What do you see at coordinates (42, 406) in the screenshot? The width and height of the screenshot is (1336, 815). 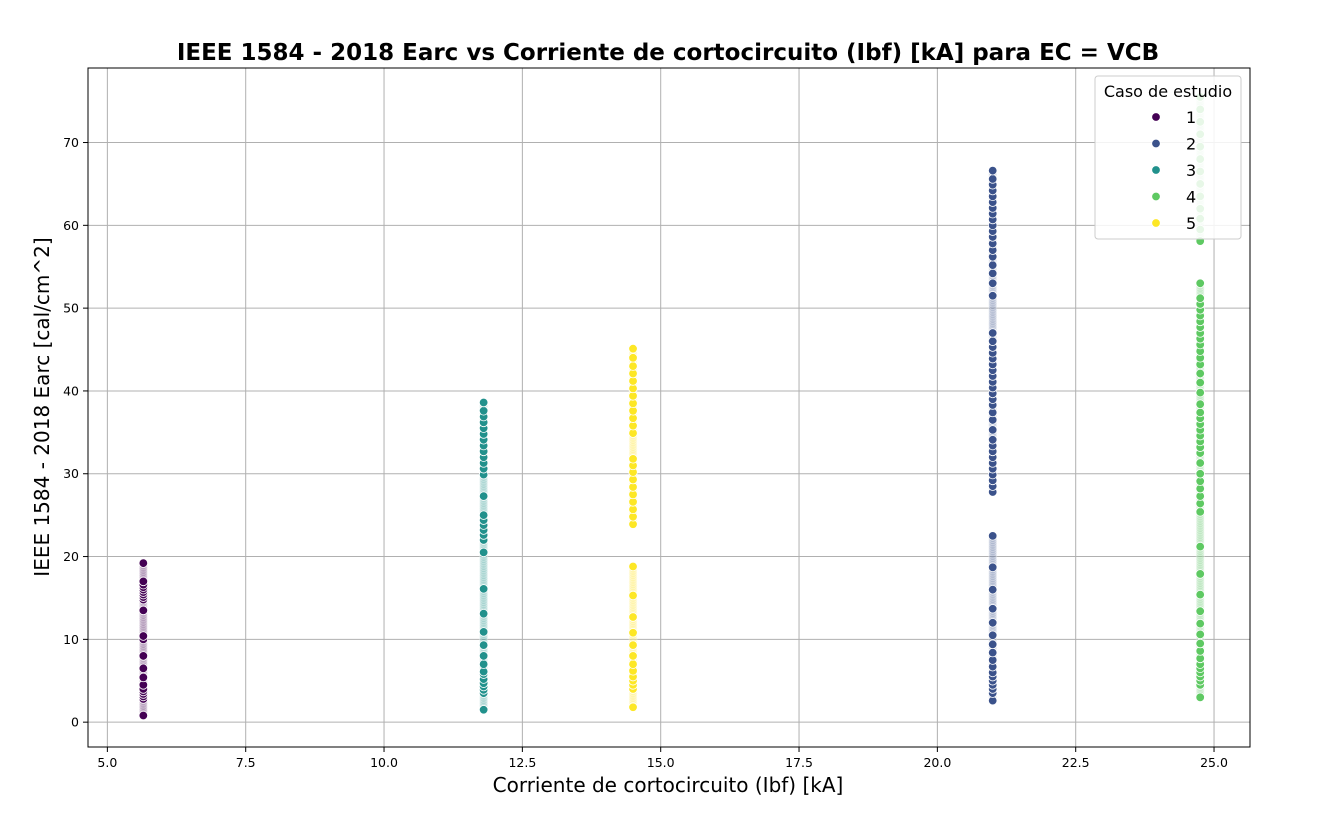 I see `y-axis-label: IEEE 1584 - 2018 Earc [cal/cm^2]` at bounding box center [42, 406].